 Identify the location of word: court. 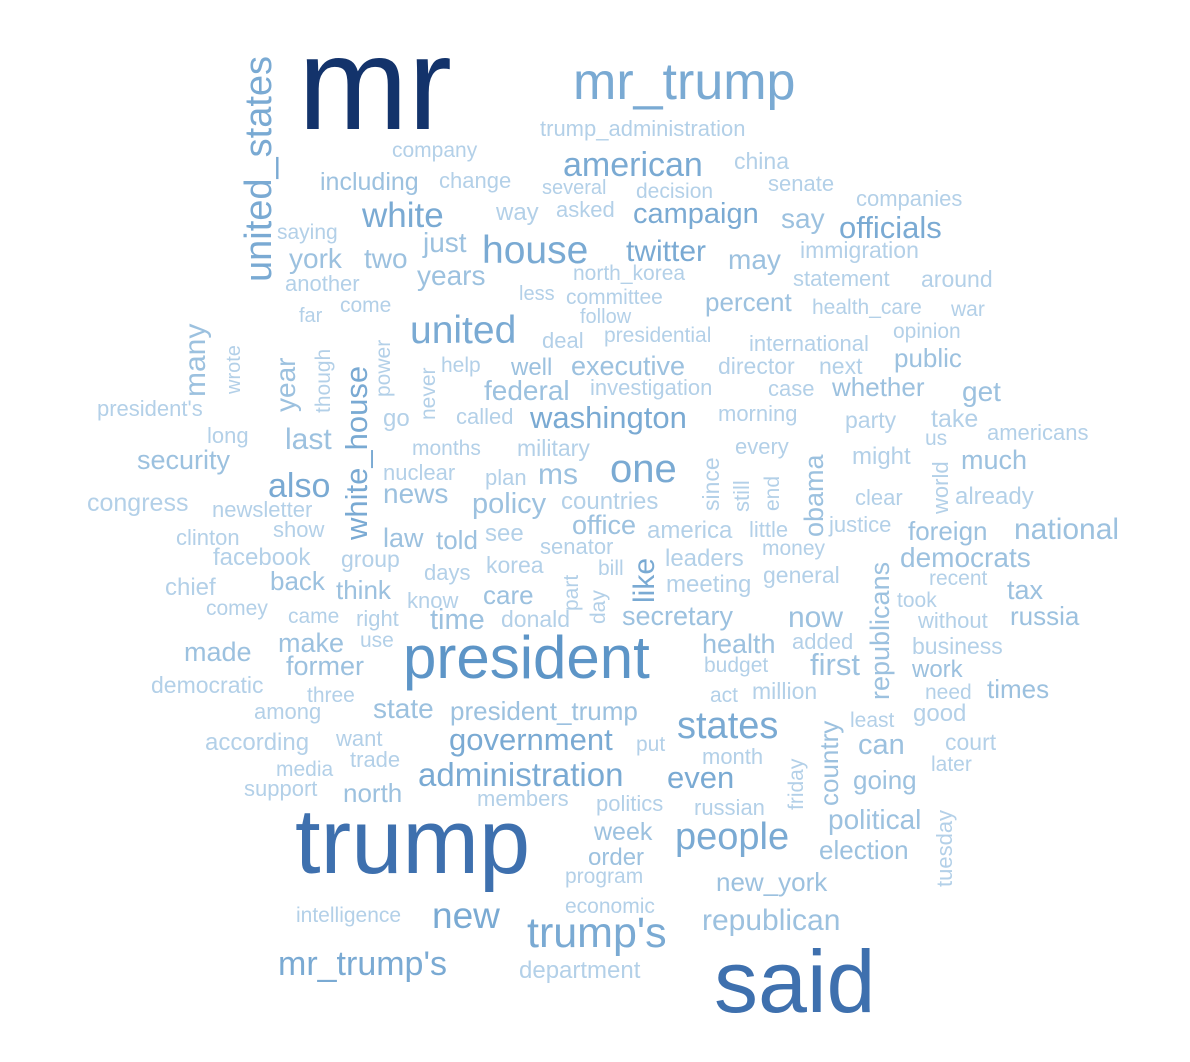
(971, 742).